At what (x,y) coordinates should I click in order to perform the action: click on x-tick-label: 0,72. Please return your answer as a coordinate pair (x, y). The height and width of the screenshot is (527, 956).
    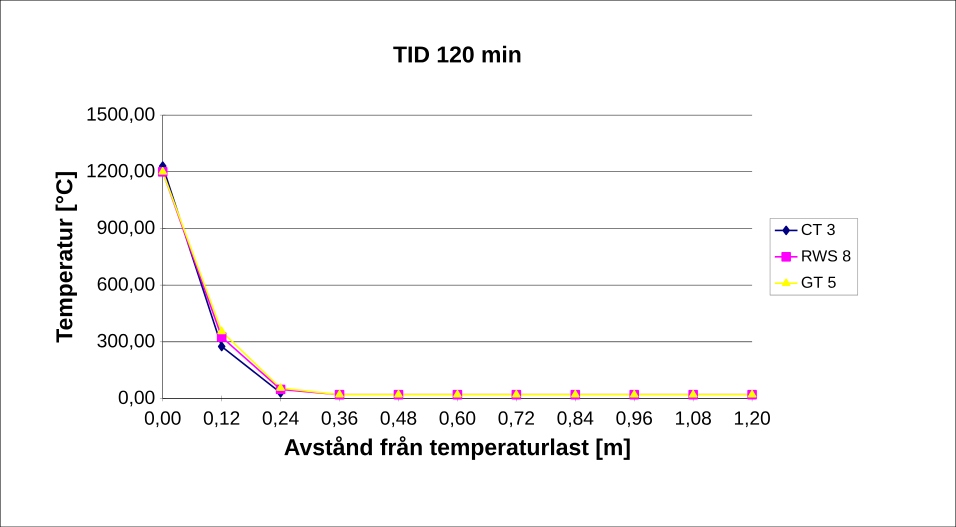
    Looking at the image, I should click on (516, 419).